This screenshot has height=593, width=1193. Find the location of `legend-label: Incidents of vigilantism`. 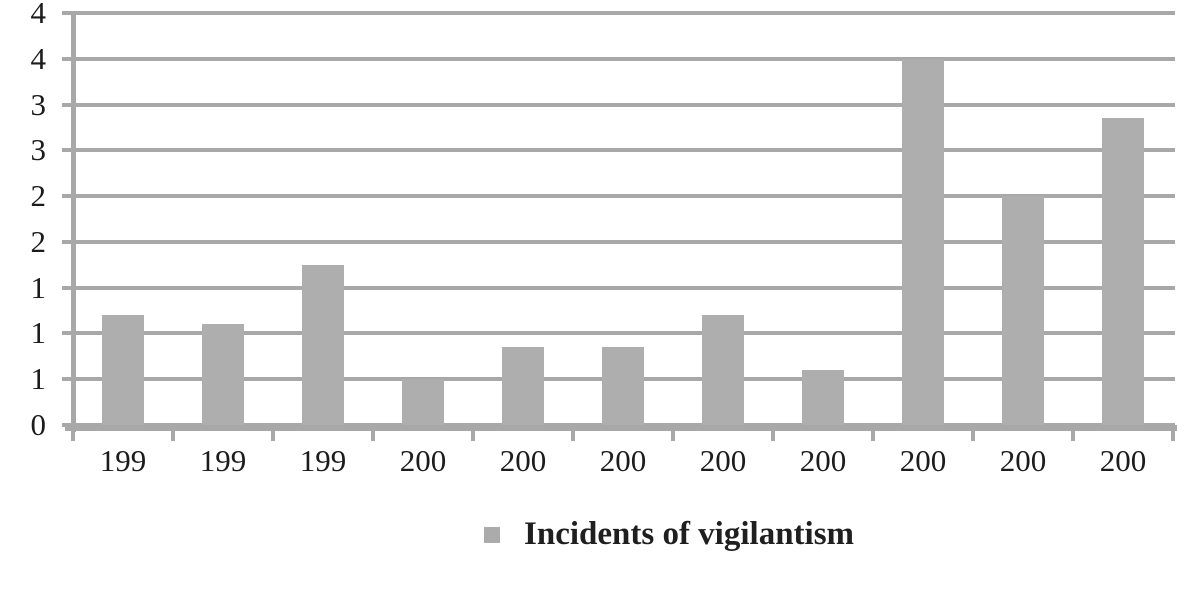

legend-label: Incidents of vigilantism is located at coordinates (689, 534).